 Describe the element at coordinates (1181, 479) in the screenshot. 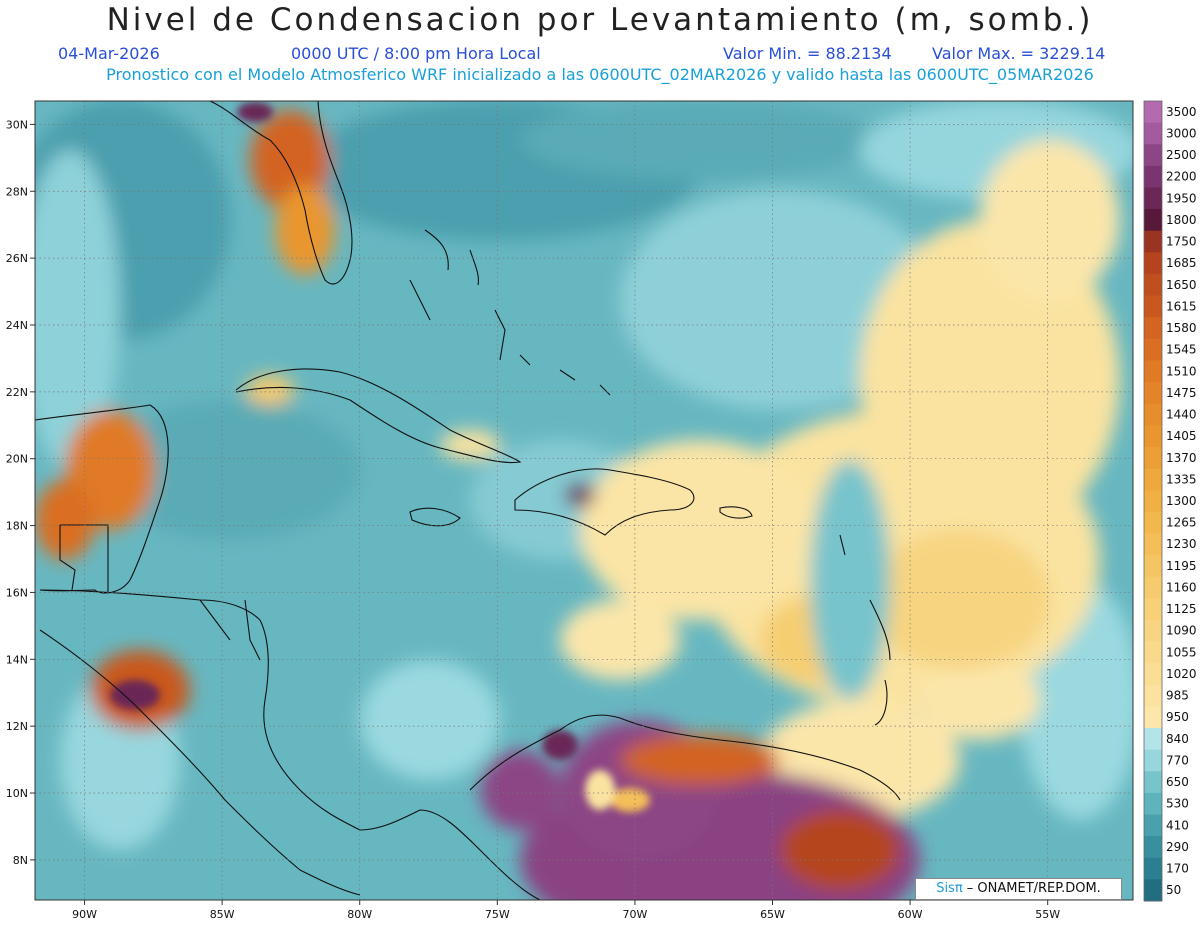

I see `legend-level-label: 1335` at that location.